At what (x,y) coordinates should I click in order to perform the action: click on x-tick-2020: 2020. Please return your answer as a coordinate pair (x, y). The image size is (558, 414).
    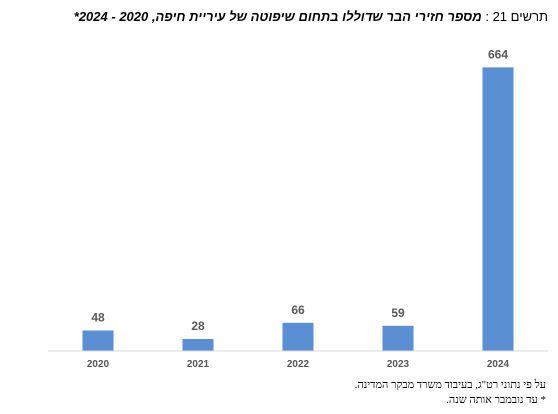
    Looking at the image, I should click on (98, 364).